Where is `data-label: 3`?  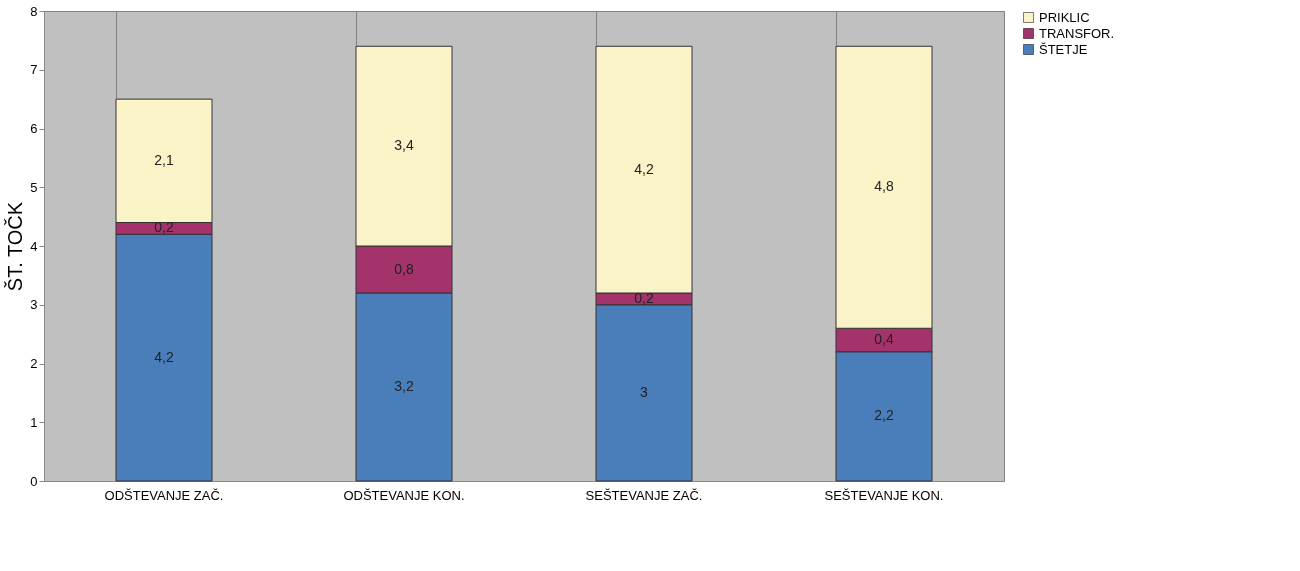 data-label: 3 is located at coordinates (644, 391).